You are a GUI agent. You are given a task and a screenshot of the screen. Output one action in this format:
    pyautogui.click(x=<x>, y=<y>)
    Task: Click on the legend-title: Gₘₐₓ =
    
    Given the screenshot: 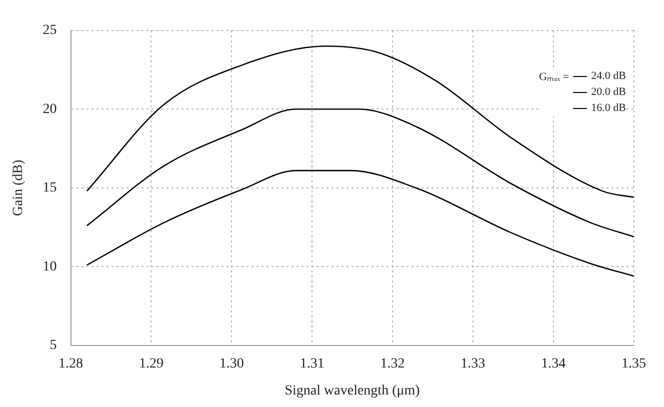 What is the action you would take?
    pyautogui.click(x=554, y=76)
    